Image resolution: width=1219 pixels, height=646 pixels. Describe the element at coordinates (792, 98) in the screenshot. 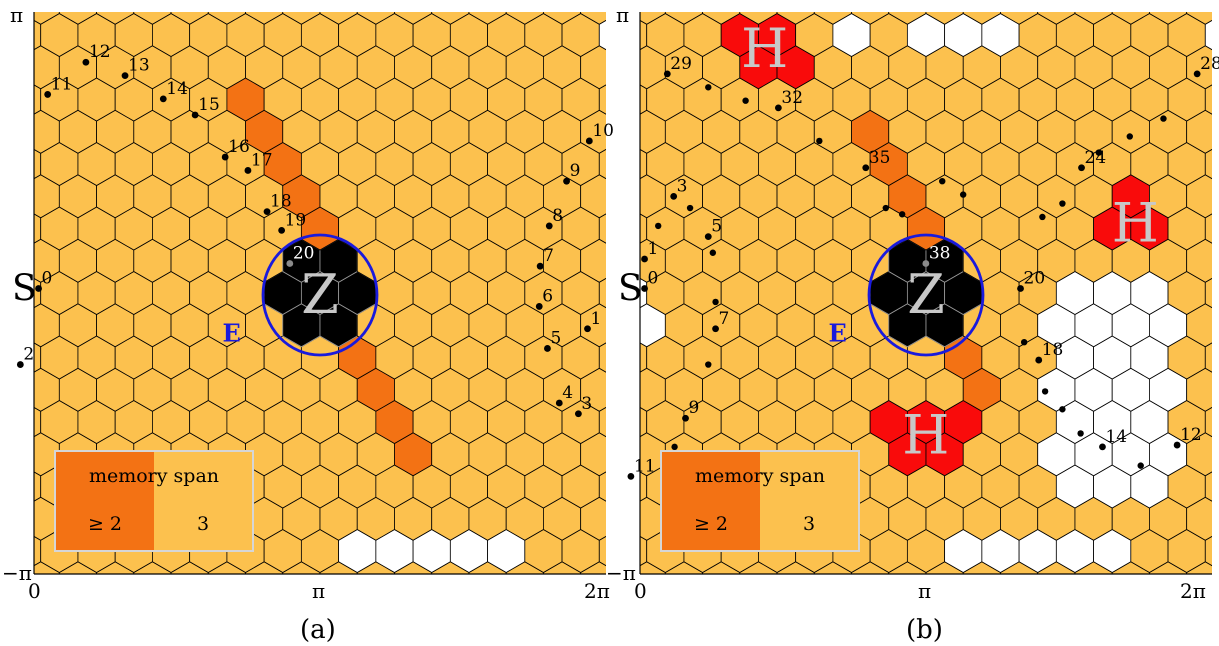

I see `trajectory-point-label: 32` at that location.